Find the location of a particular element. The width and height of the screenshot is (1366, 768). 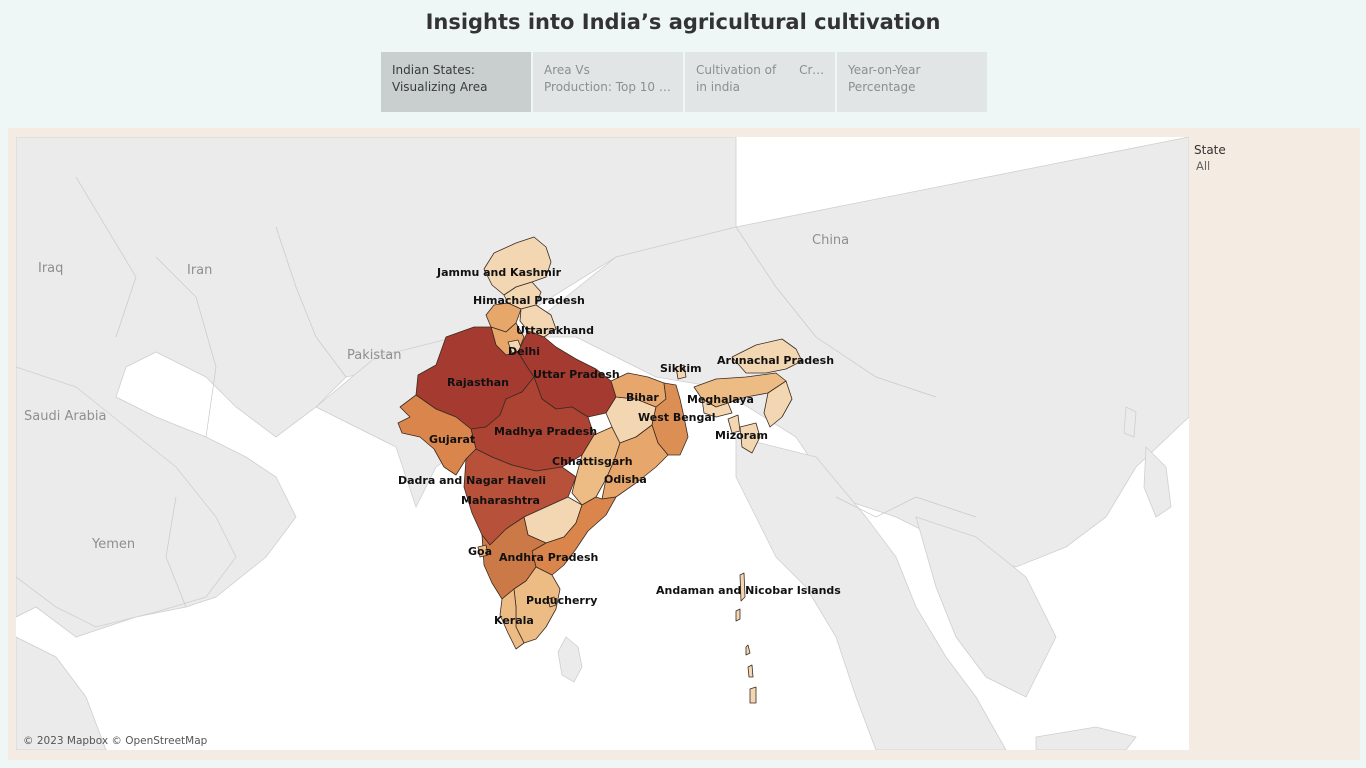

map-attribution: © 2023 Mapbox © OpenStreetMap is located at coordinates (115, 741).